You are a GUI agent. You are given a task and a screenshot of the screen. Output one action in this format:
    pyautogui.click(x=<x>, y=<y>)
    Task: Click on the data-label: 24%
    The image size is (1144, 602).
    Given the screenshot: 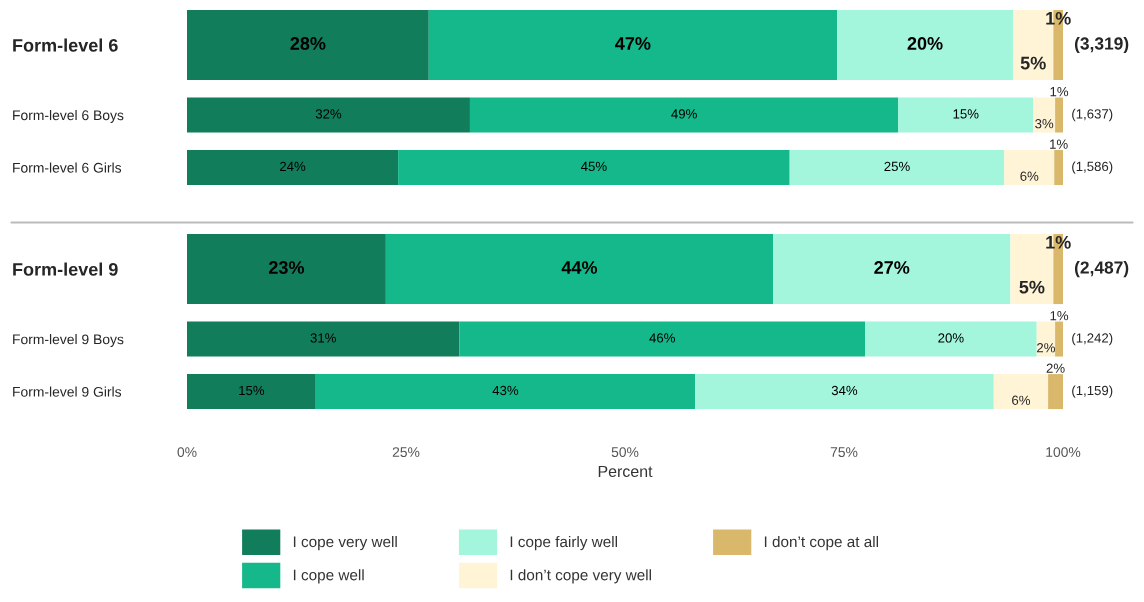 What is the action you would take?
    pyautogui.click(x=293, y=166)
    